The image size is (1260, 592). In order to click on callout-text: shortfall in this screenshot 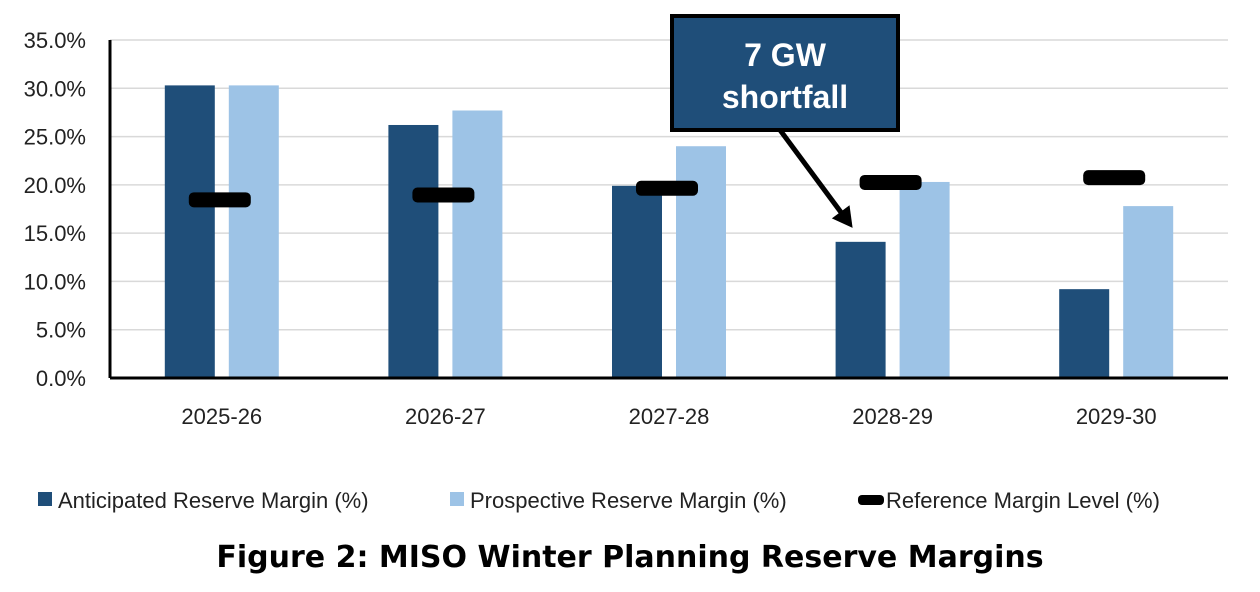, I will do `click(785, 97)`.